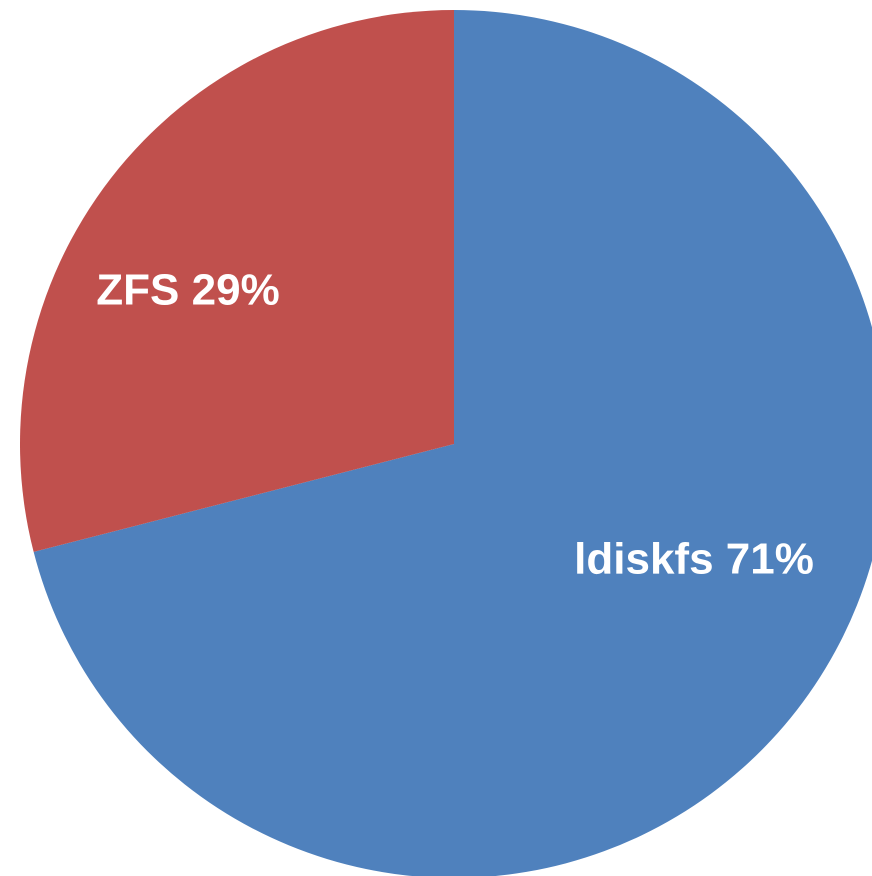  What do you see at coordinates (694, 559) in the screenshot?
I see `data-label: ldiskfs 71%` at bounding box center [694, 559].